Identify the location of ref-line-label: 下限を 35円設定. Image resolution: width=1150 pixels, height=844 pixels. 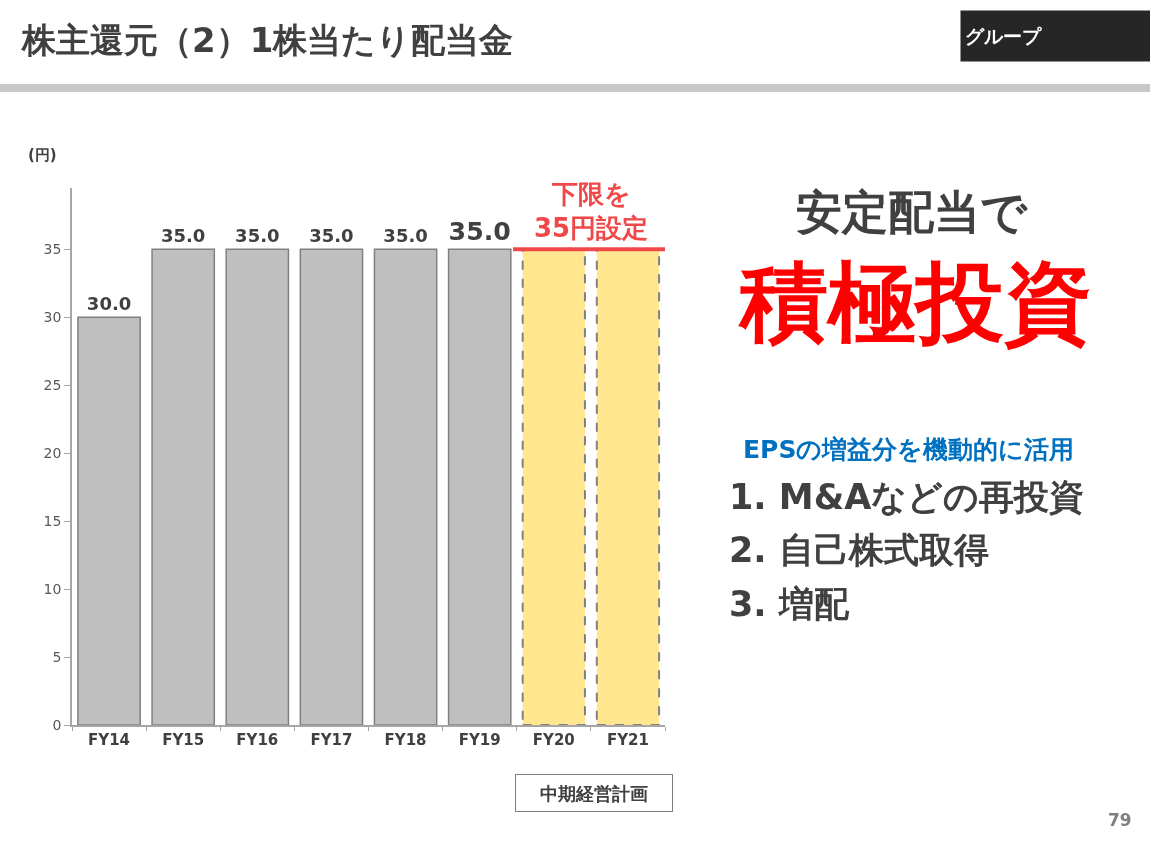
(591, 211).